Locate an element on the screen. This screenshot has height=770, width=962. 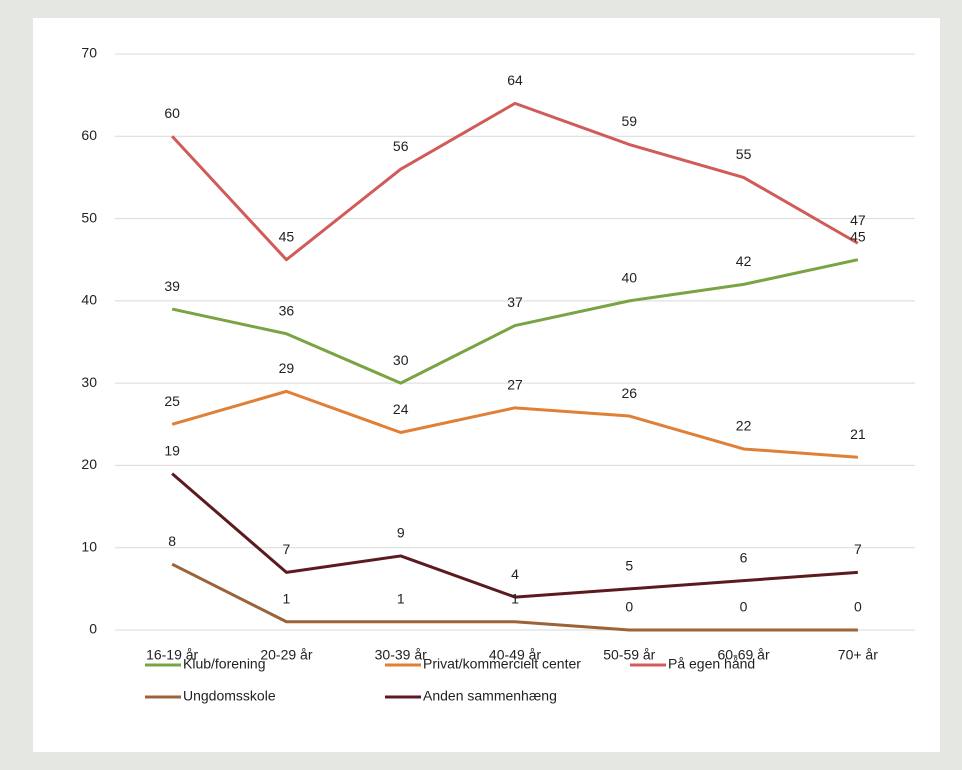
data-label: 64 is located at coordinates (515, 80).